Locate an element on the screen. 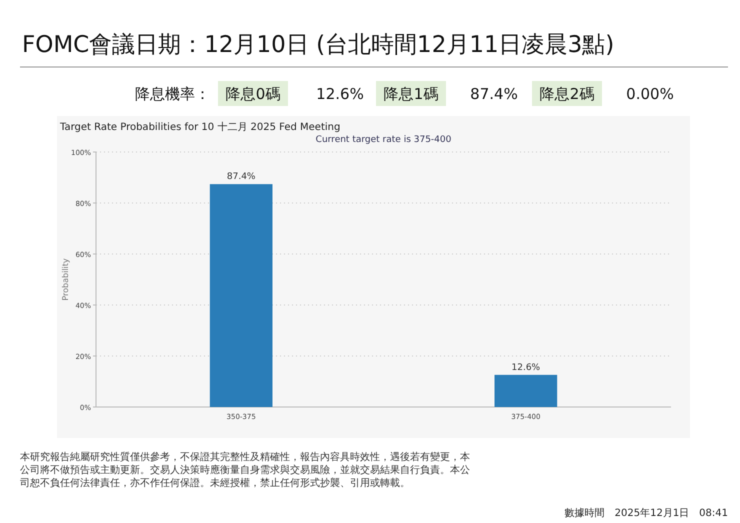 This screenshot has height=523, width=740. chart-subtitle: Target Rate Probabilities for 10 十二月 2025 Fed Meeting is located at coordinates (199, 127).